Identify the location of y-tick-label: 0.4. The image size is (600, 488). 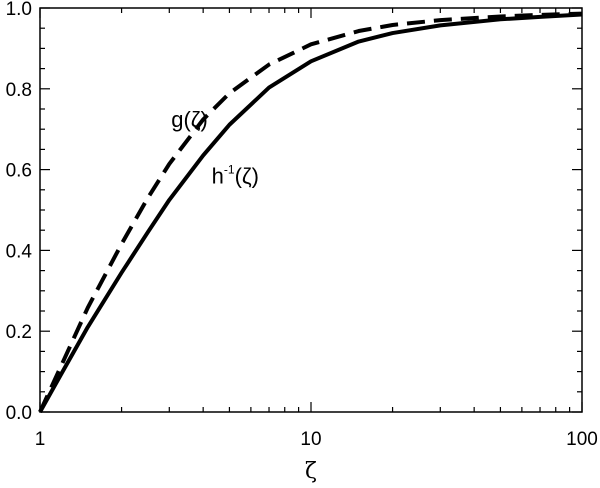
(19, 251).